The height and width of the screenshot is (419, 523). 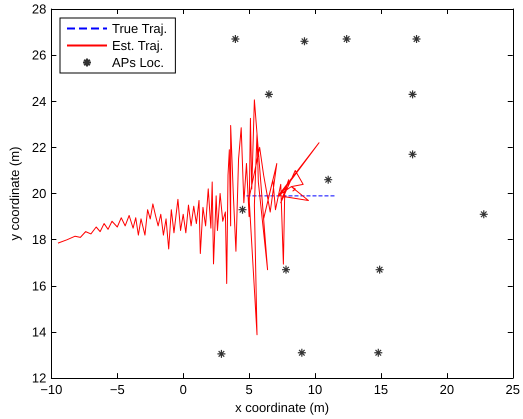 What do you see at coordinates (138, 62) in the screenshot?
I see `legend-label: APs Loc.` at bounding box center [138, 62].